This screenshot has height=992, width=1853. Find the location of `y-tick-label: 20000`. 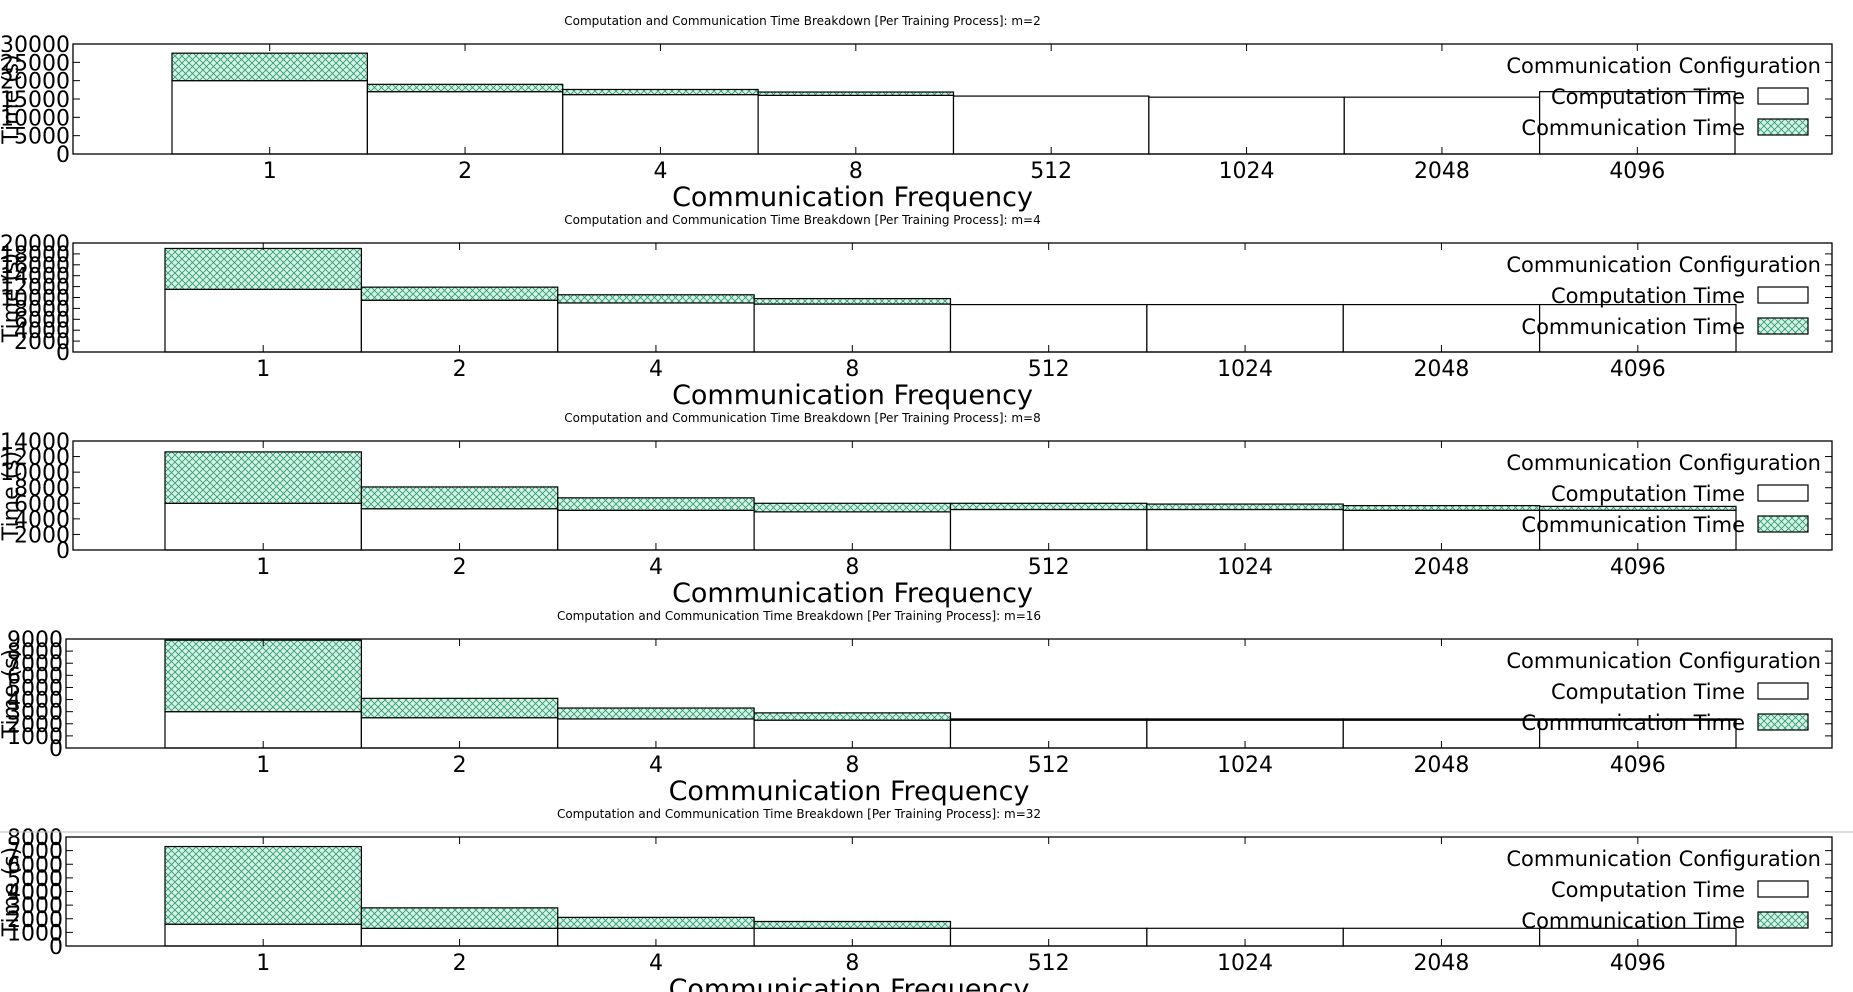

y-tick-label: 20000 is located at coordinates (35, 82).